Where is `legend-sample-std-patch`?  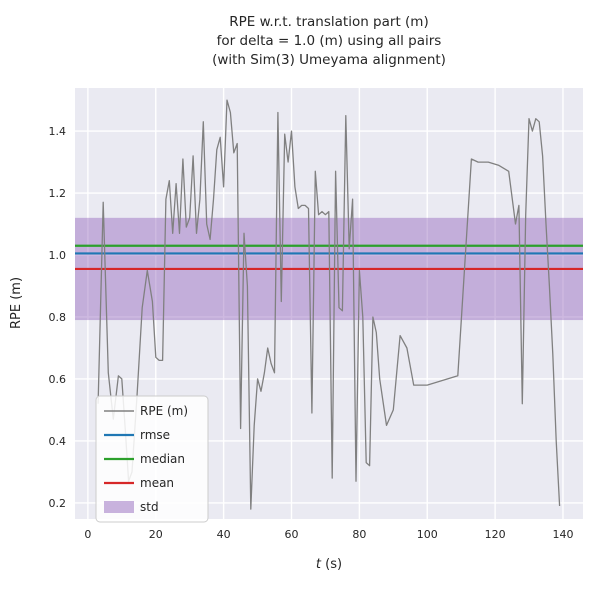
legend-sample-std-patch is located at coordinates (119, 507).